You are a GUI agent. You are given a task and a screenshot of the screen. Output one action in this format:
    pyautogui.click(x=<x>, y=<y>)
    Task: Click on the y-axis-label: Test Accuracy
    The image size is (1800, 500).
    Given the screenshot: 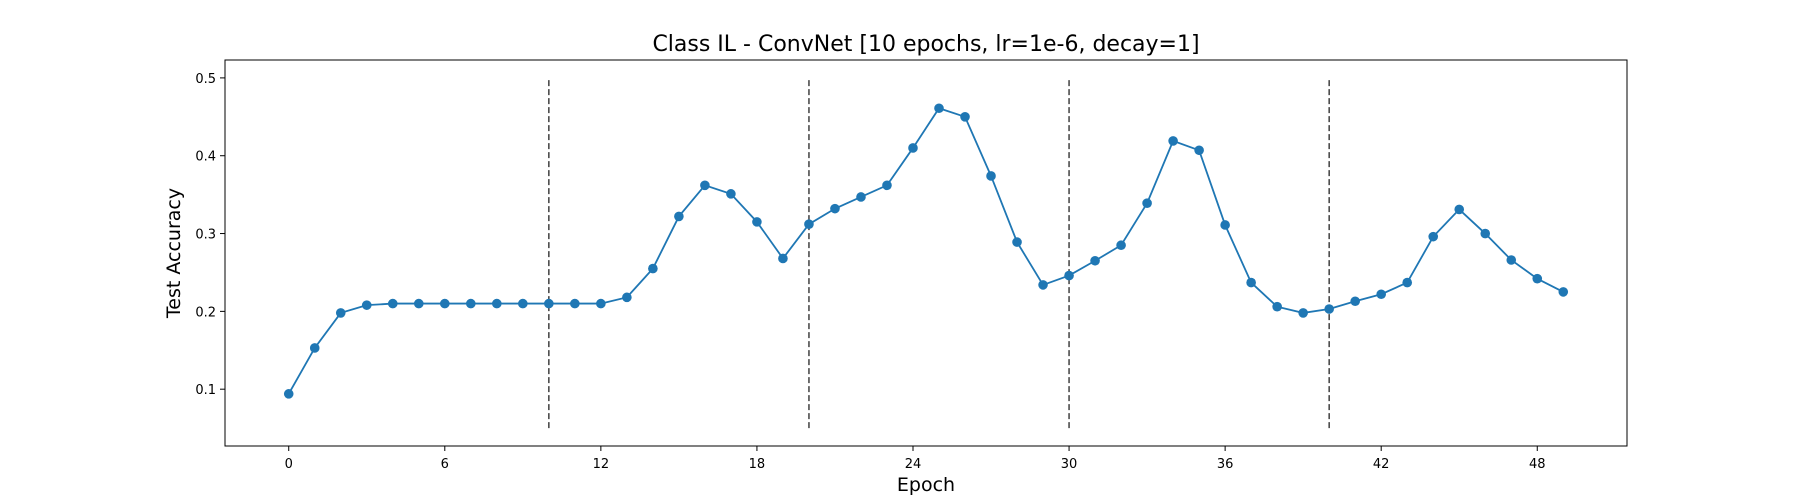 What is the action you would take?
    pyautogui.click(x=174, y=253)
    